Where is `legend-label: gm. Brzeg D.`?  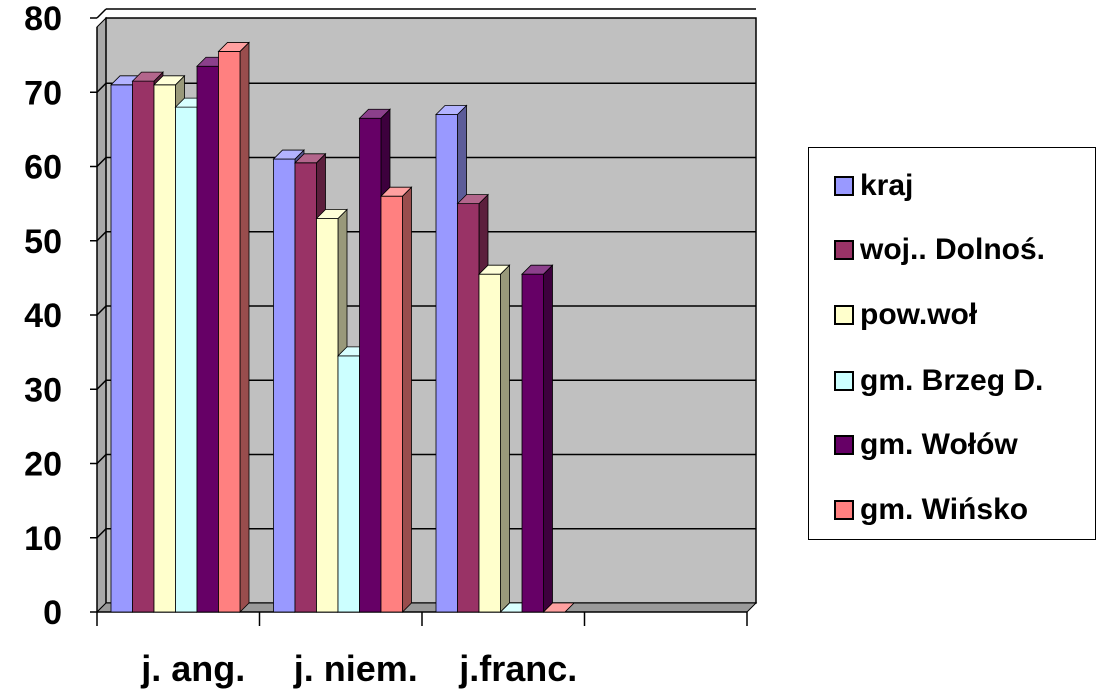
legend-label: gm. Brzeg D. is located at coordinates (952, 380).